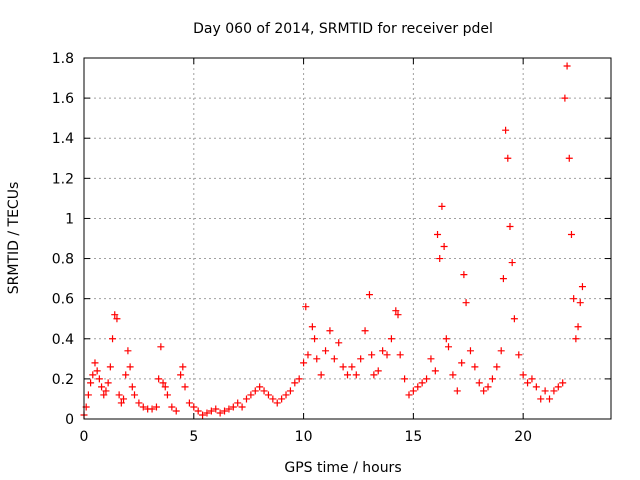 The height and width of the screenshot is (480, 640). Describe the element at coordinates (413, 437) in the screenshot. I see `x-tick-label: 15` at that location.